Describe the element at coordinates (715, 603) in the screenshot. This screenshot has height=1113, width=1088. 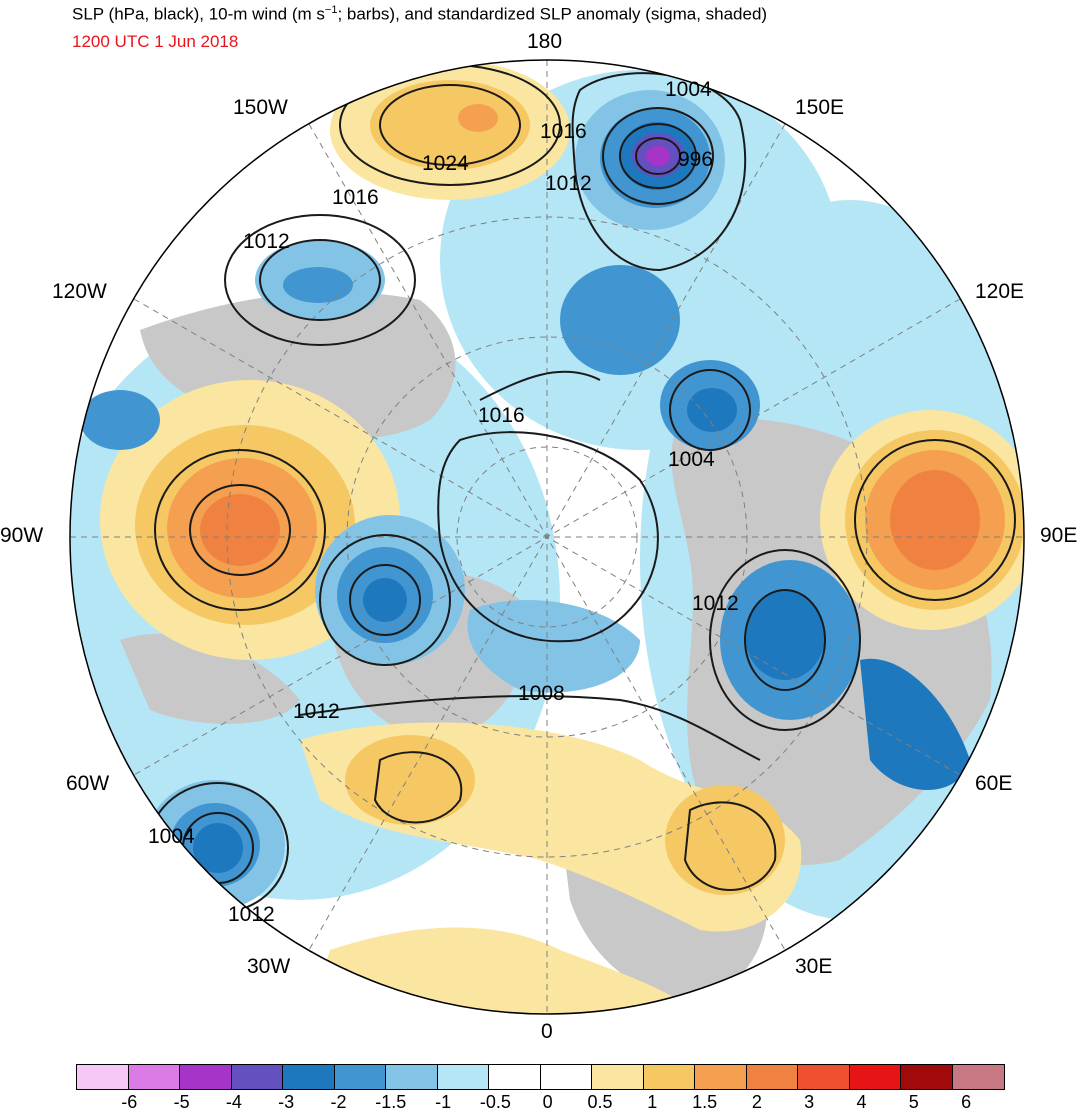
I see `isobar-1012-kara: 1012` at that location.